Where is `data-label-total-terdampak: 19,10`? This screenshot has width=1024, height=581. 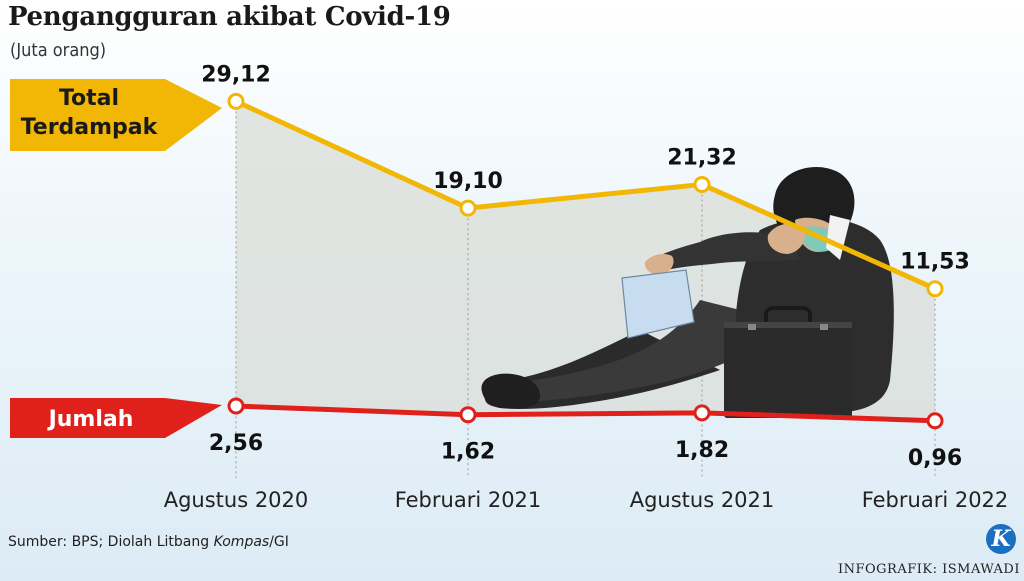
data-label-total-terdampak: 19,10 is located at coordinates (468, 181).